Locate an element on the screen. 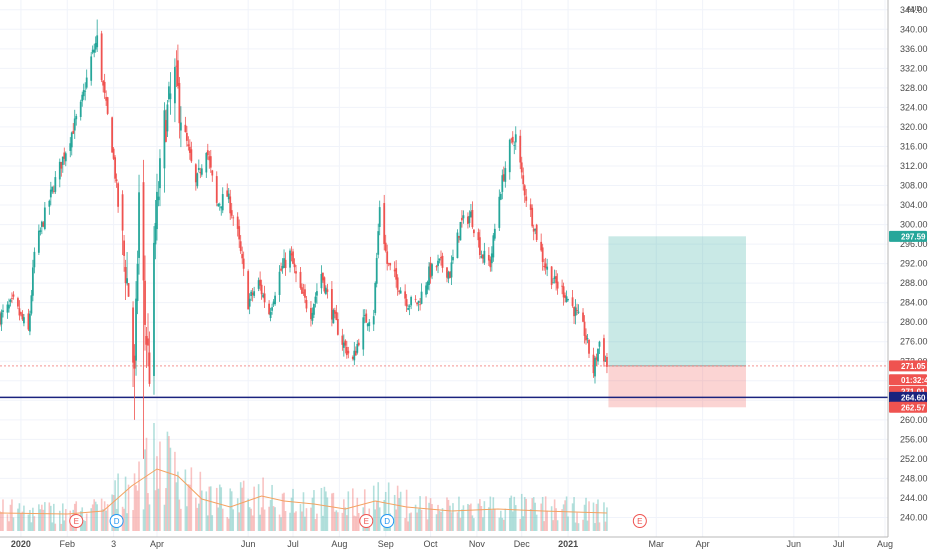 This screenshot has height=550, width=932. position-tool is located at coordinates (677, 322).